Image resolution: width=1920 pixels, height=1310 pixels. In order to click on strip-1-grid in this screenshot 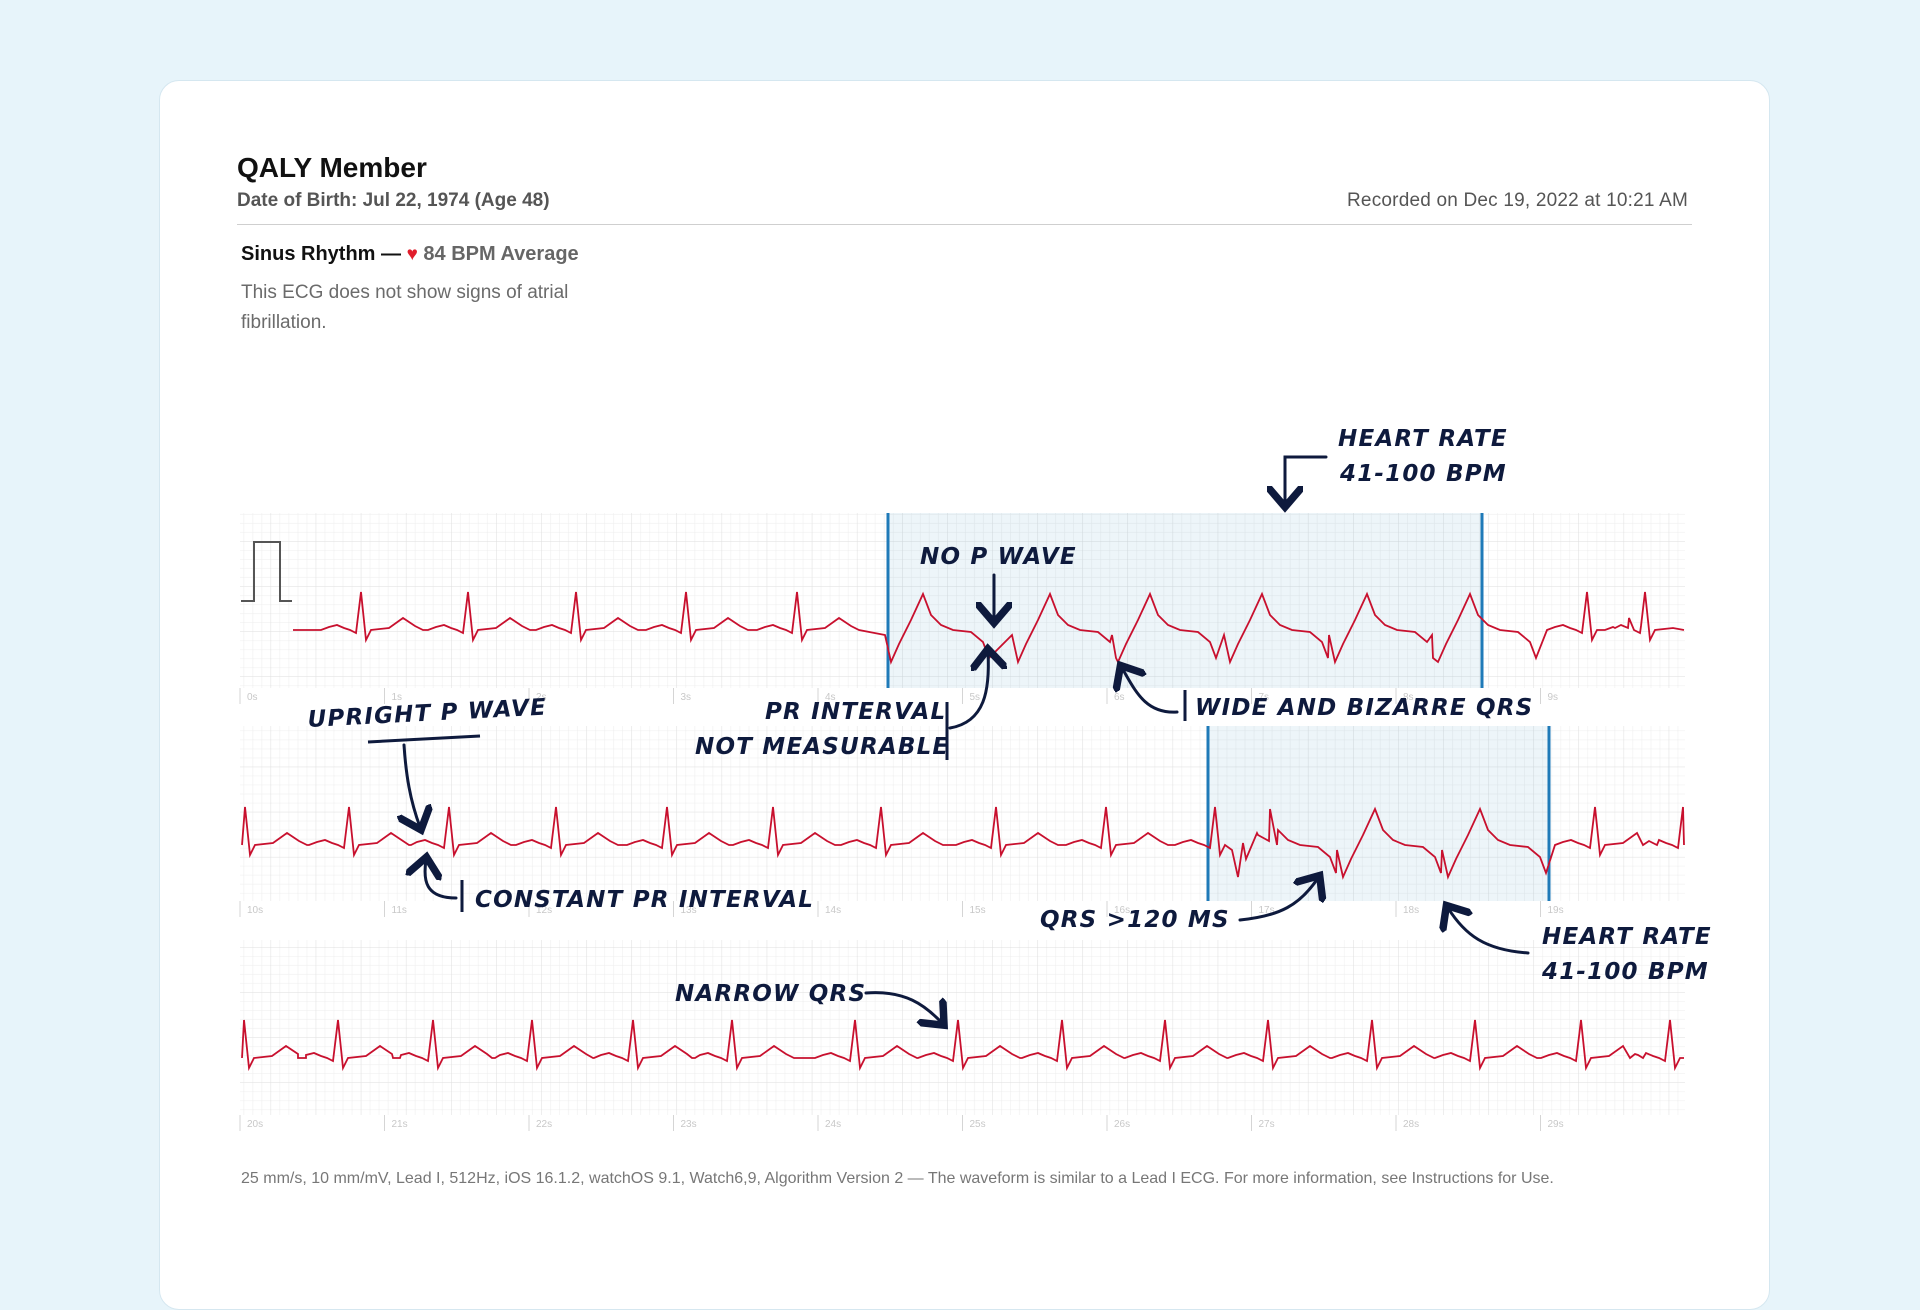, I will do `click(962, 600)`.